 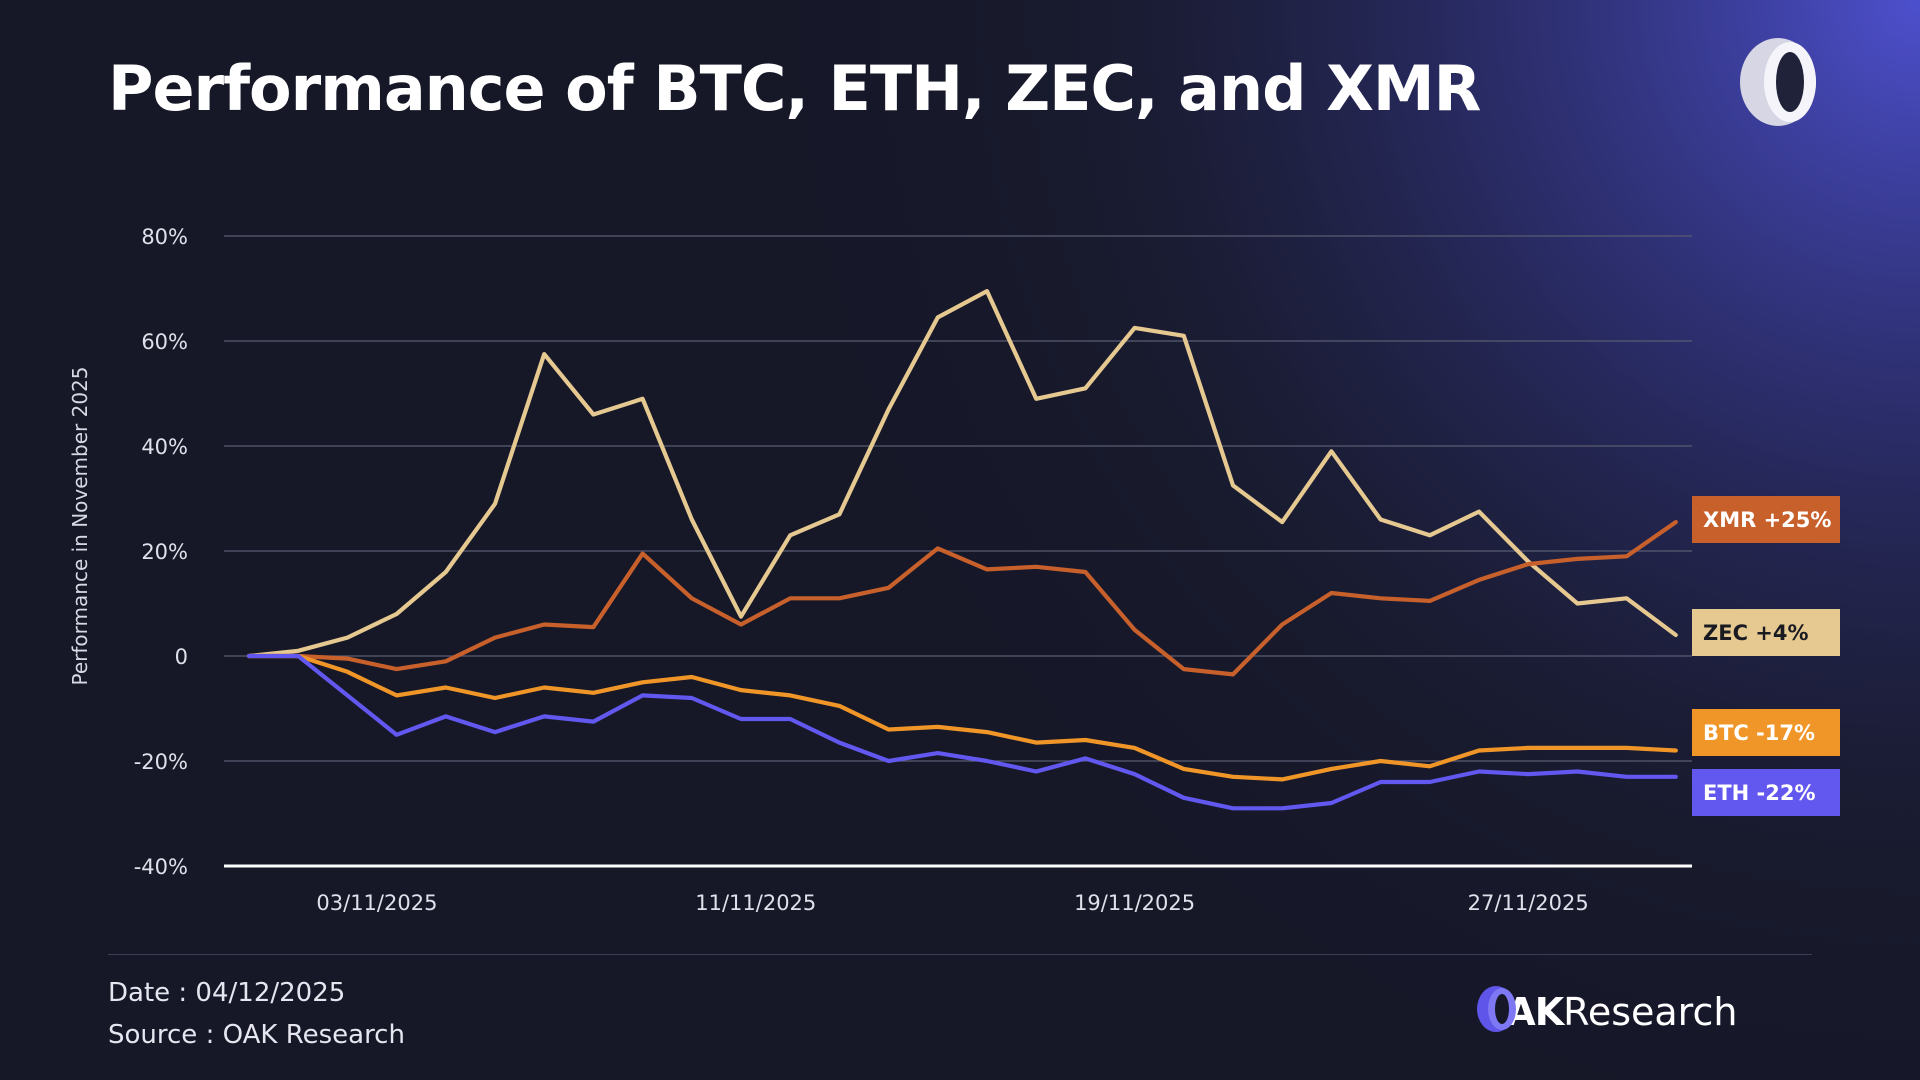 I want to click on y-tick-label: 80%, so click(x=164, y=237).